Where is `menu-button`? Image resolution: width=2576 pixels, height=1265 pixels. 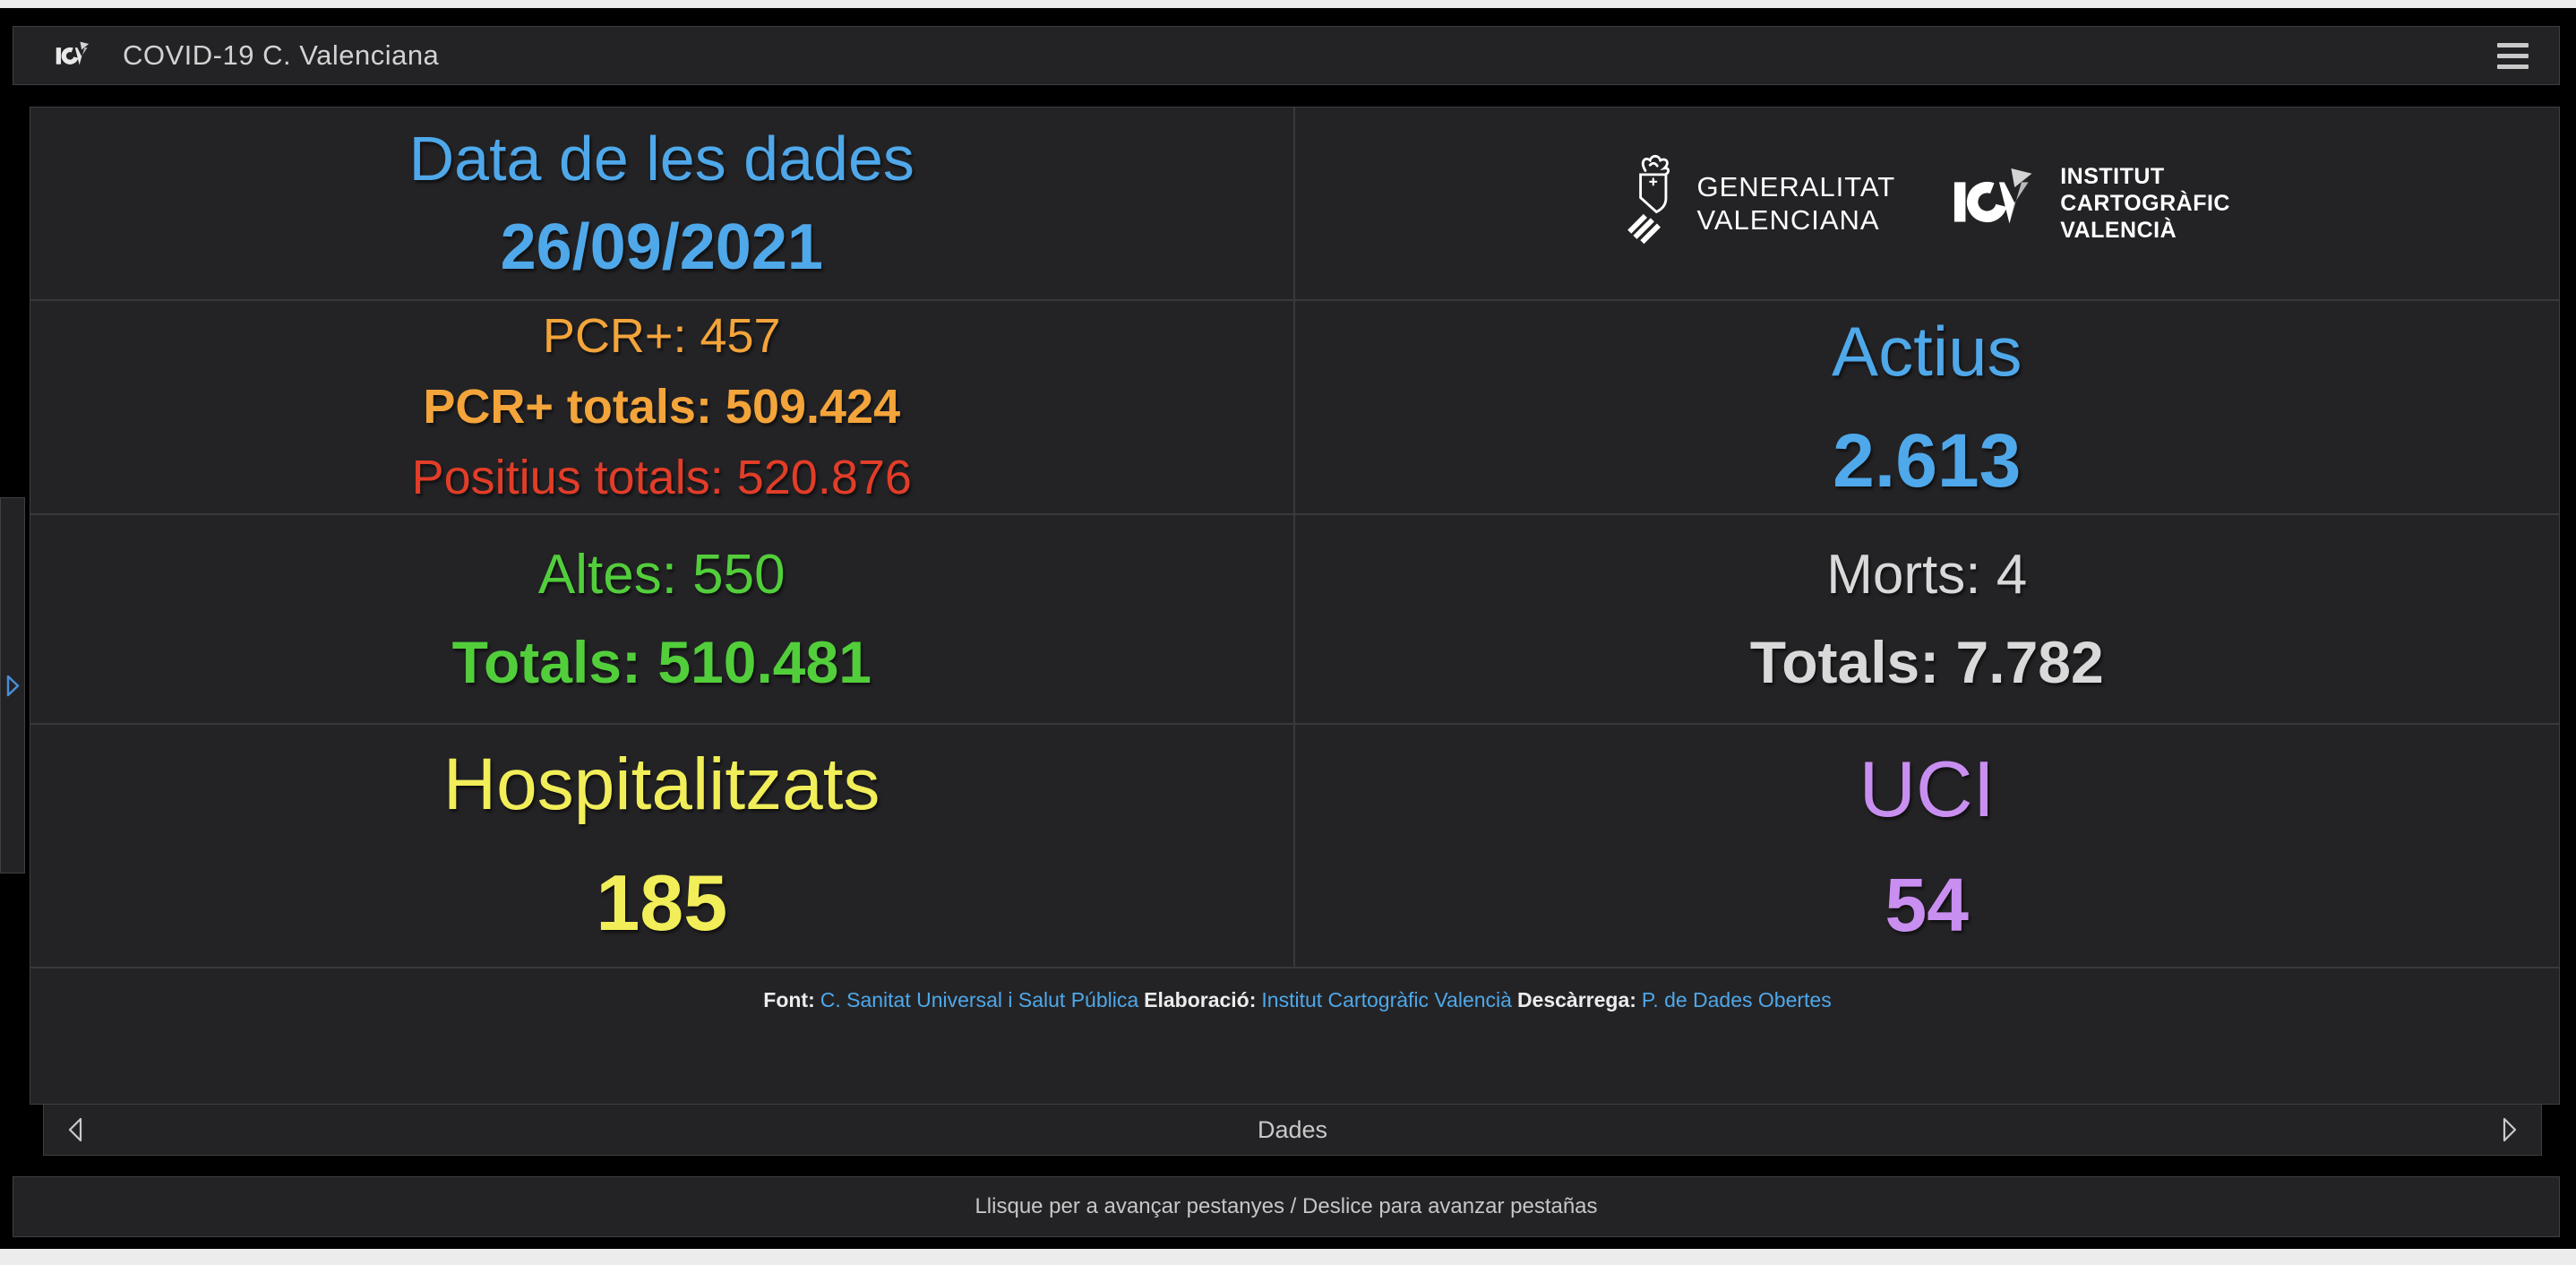
menu-button is located at coordinates (2513, 56).